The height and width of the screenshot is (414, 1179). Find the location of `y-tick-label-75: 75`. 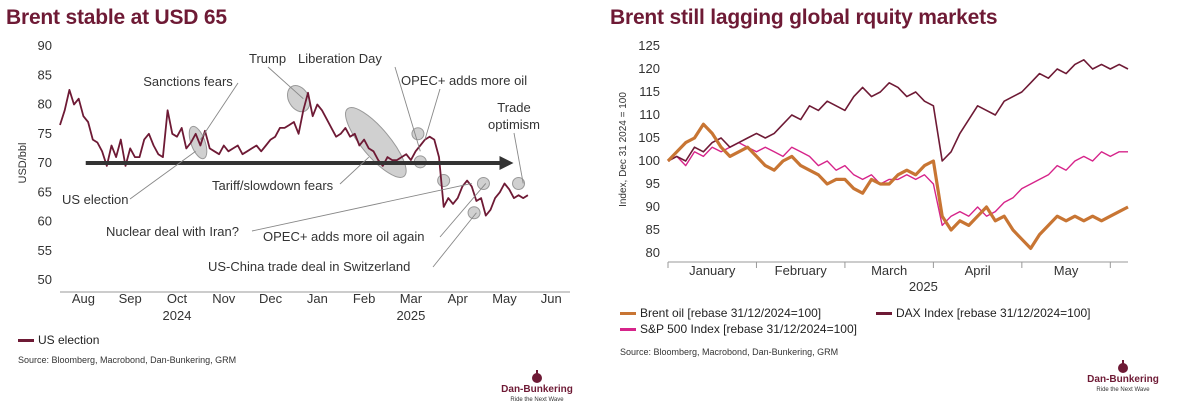

y-tick-label-75: 75 is located at coordinates (45, 133).